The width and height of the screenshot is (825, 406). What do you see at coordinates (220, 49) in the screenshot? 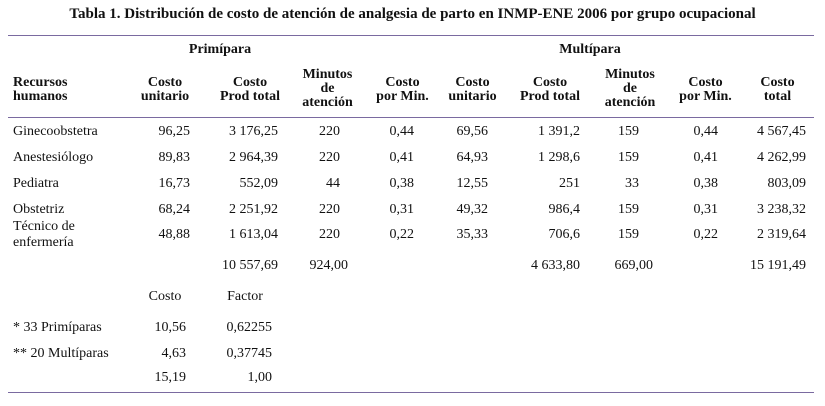
I see `group-primipara: Primípara` at bounding box center [220, 49].